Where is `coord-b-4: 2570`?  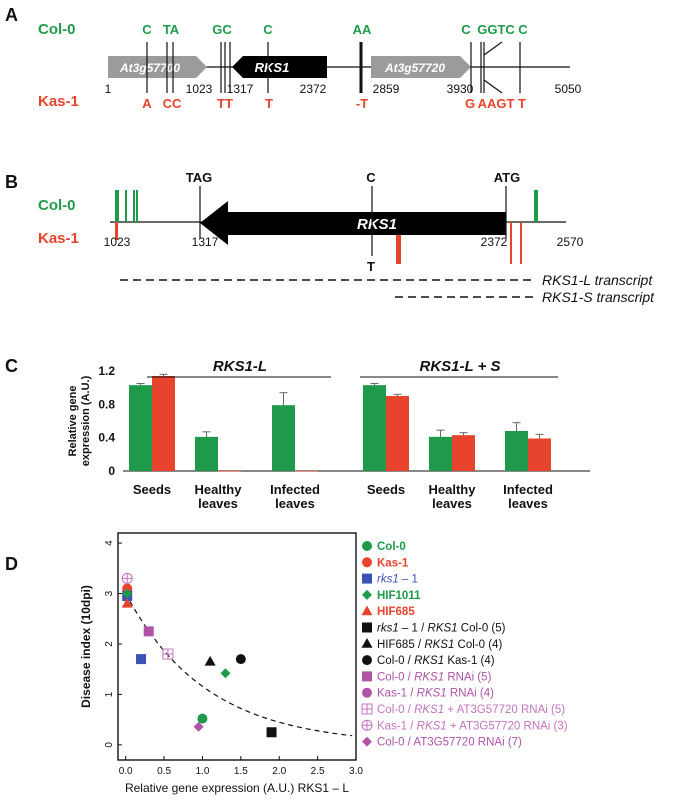 coord-b-4: 2570 is located at coordinates (570, 242).